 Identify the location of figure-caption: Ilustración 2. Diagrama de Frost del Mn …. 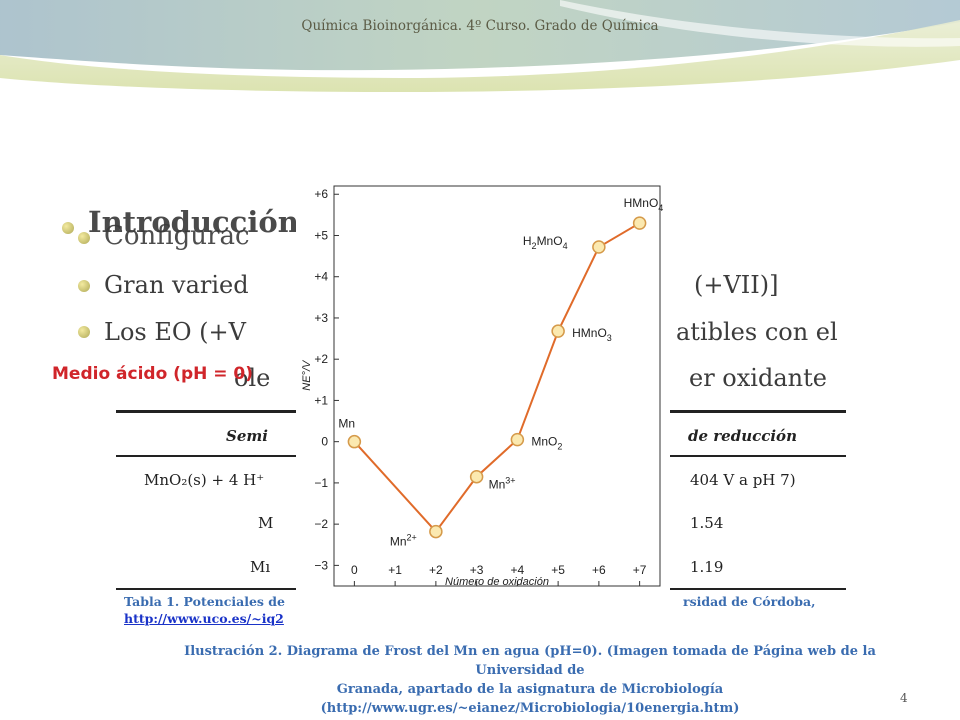
(530, 680).